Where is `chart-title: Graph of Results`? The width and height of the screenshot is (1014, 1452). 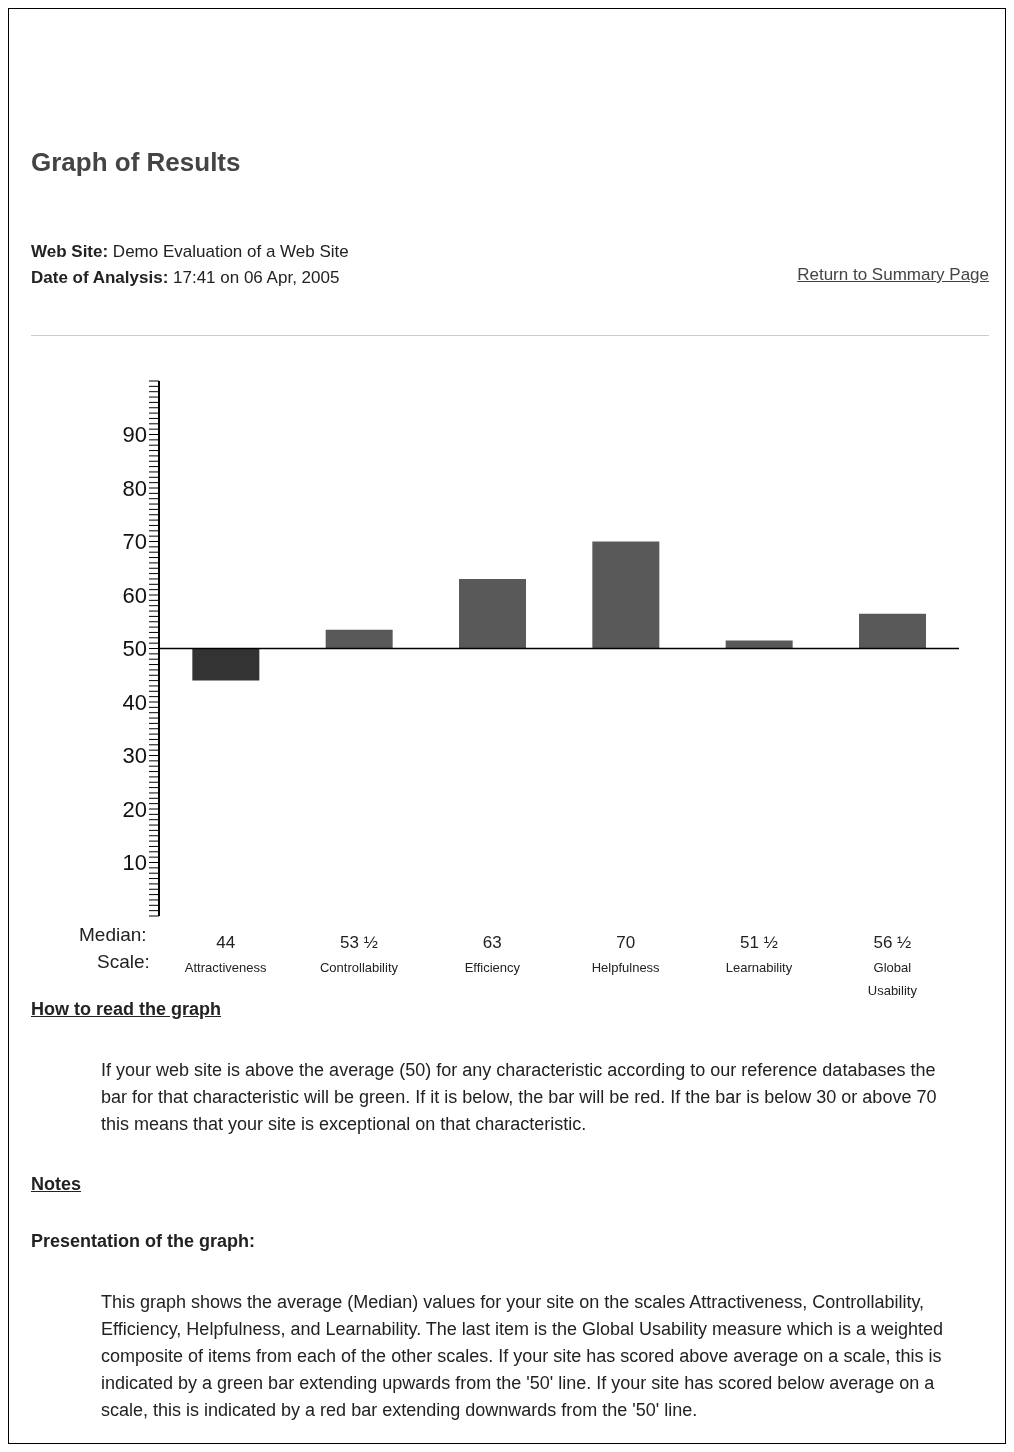
chart-title: Graph of Results is located at coordinates (136, 162).